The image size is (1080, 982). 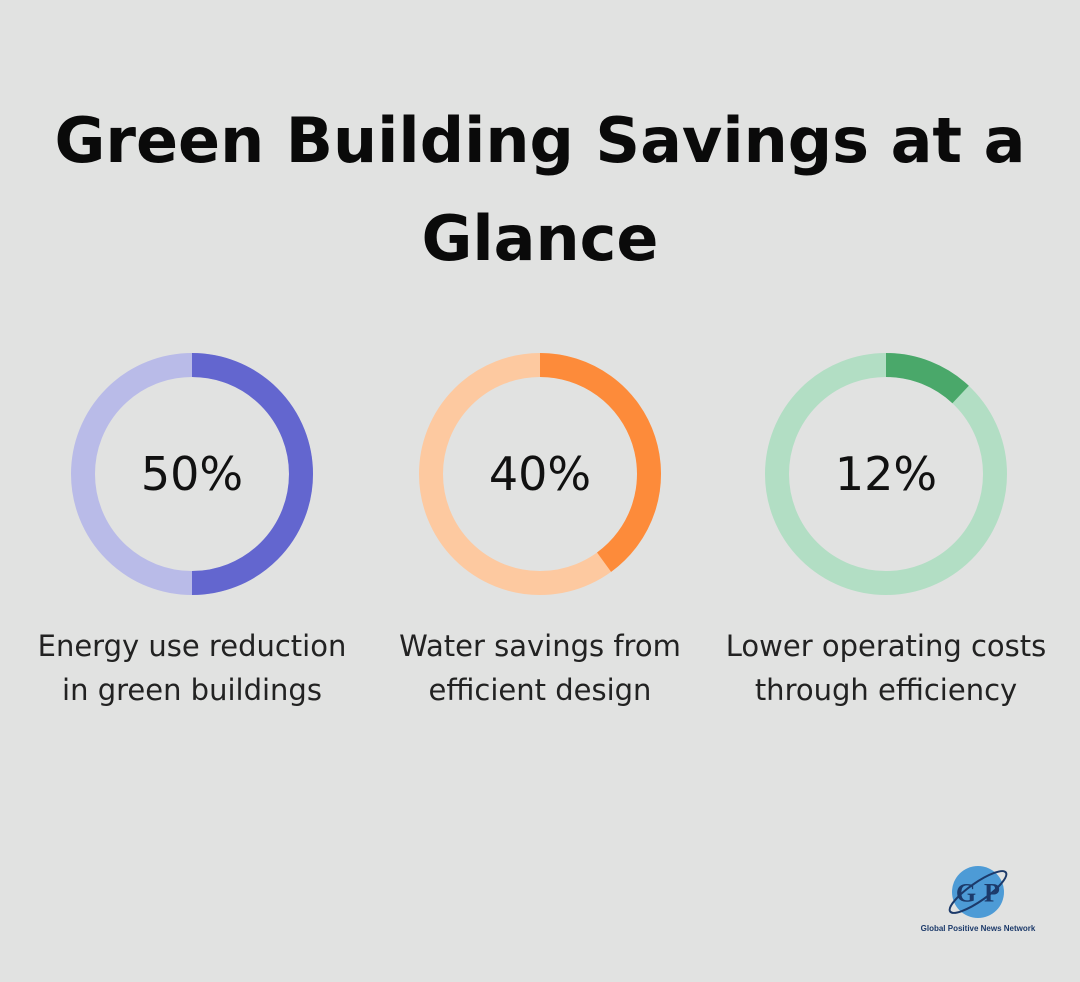 I want to click on value-label: 12%, so click(x=886, y=474).